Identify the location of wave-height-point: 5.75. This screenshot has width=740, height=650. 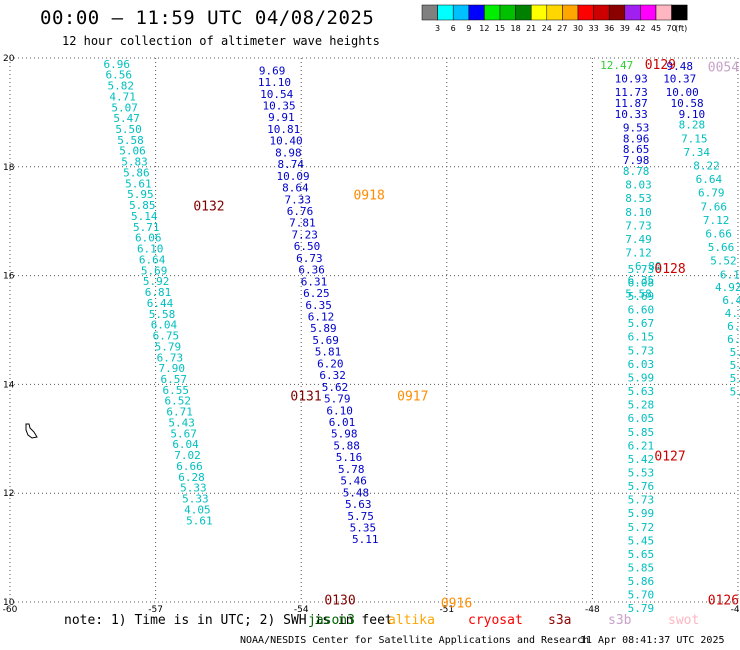
(360, 516).